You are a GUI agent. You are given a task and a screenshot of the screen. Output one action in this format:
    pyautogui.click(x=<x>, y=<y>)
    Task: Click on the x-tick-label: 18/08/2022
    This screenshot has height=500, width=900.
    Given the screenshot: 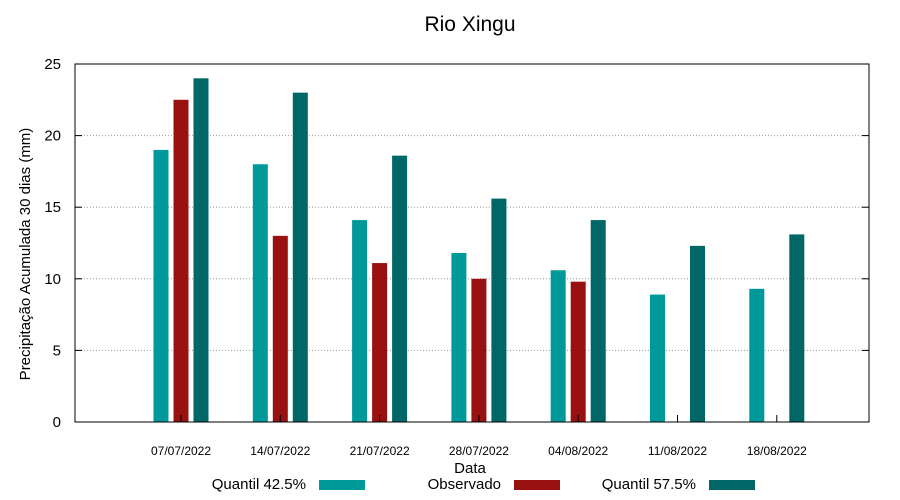 What is the action you would take?
    pyautogui.click(x=777, y=451)
    